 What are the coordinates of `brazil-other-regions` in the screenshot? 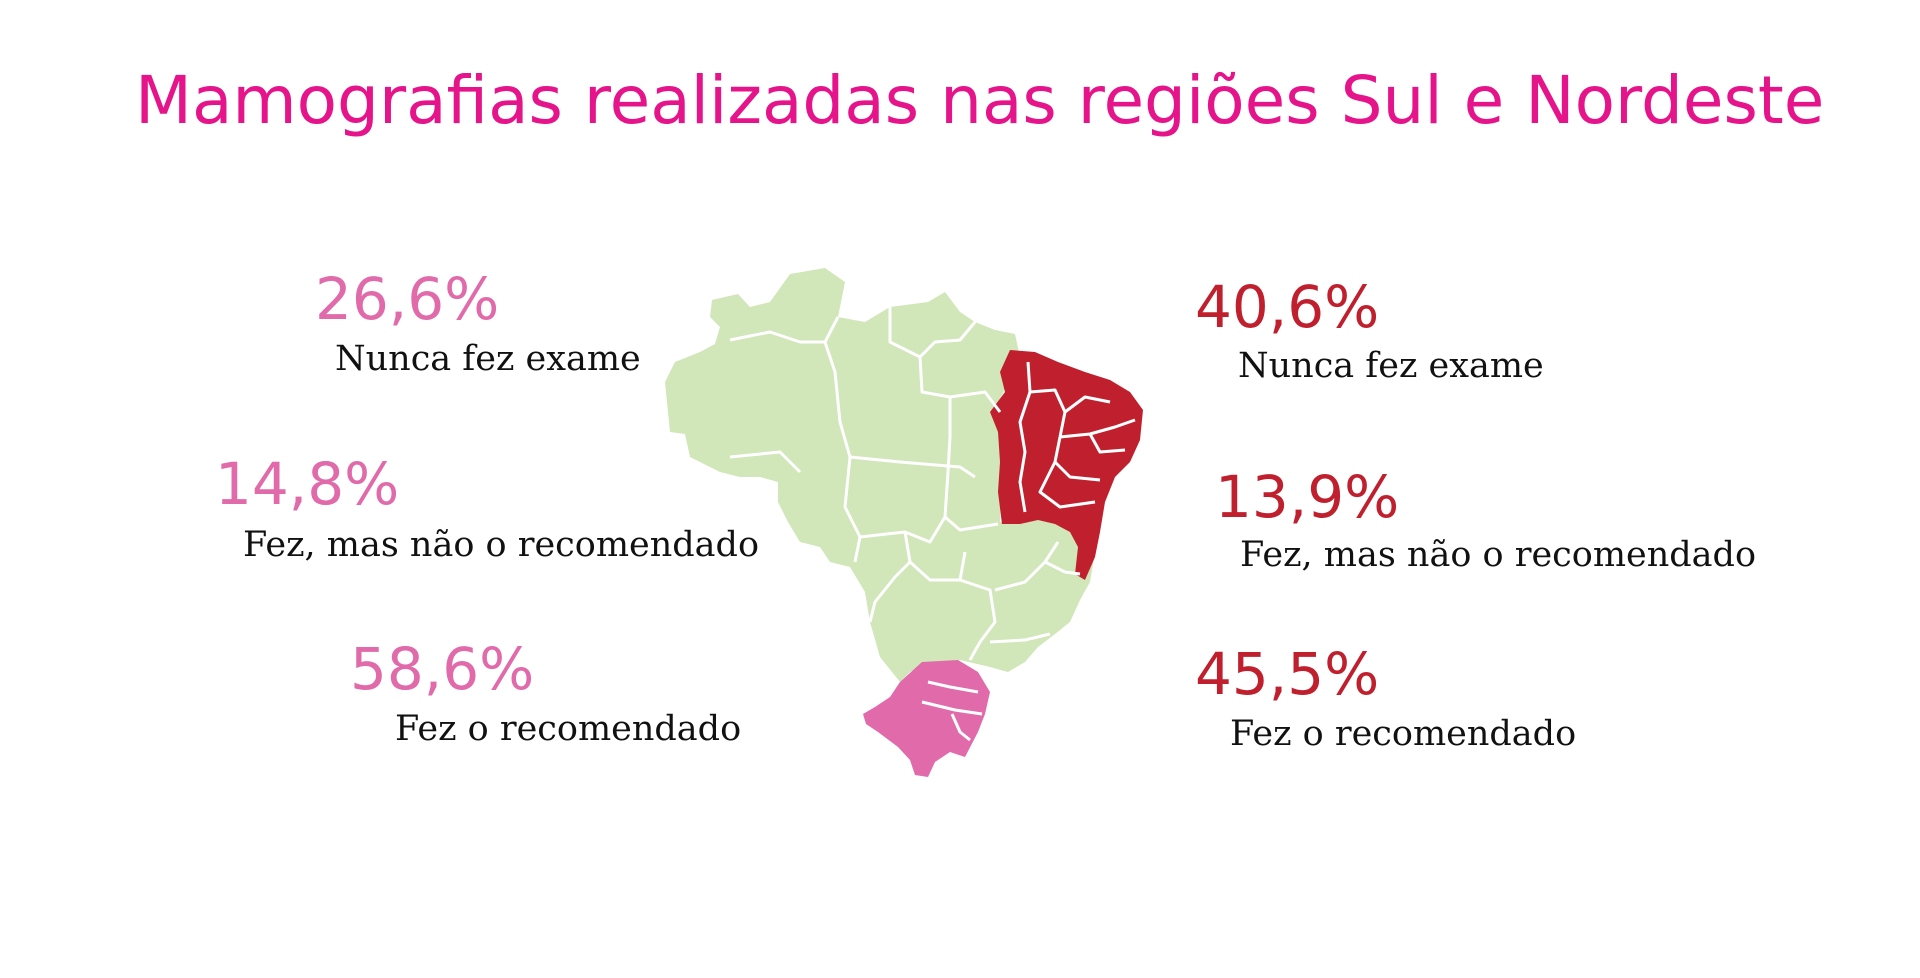 It's located at (880, 475).